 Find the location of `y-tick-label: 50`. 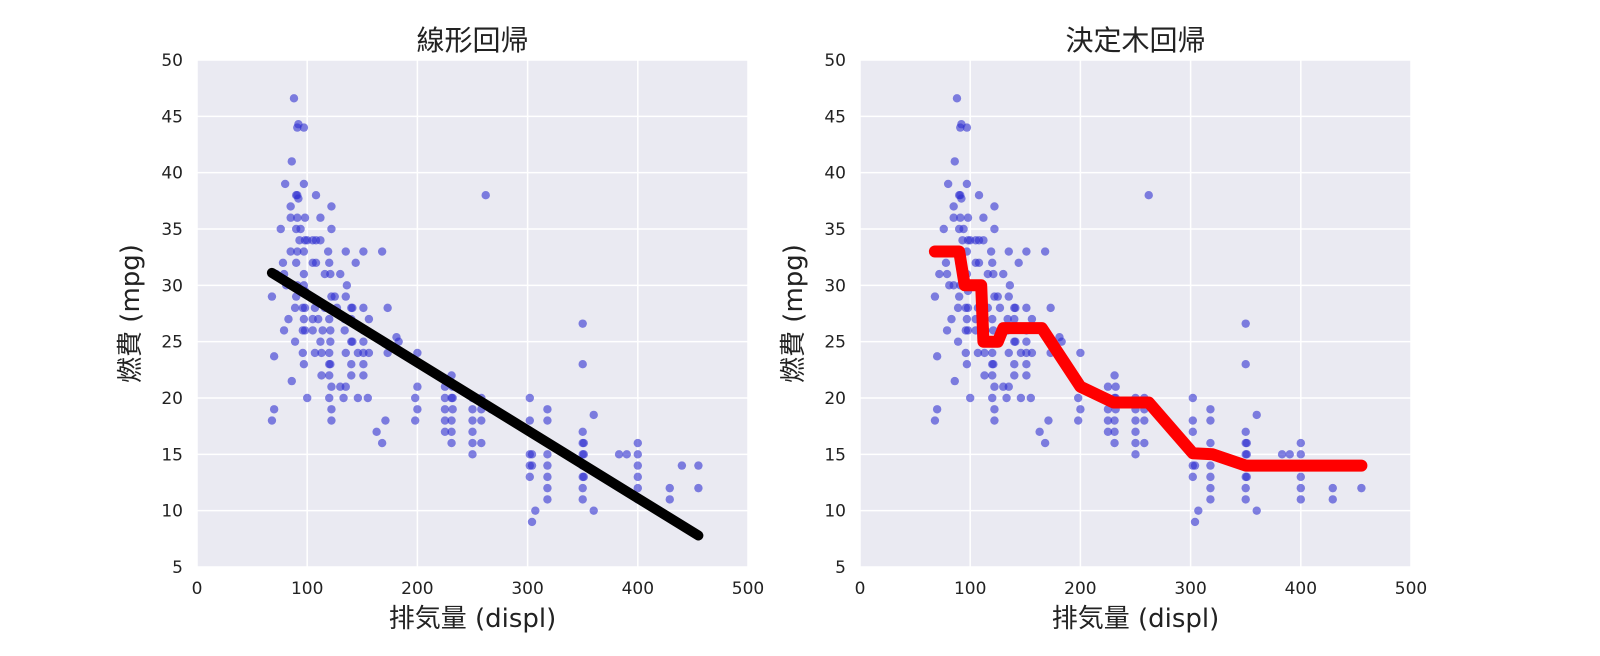

y-tick-label: 50 is located at coordinates (835, 61).